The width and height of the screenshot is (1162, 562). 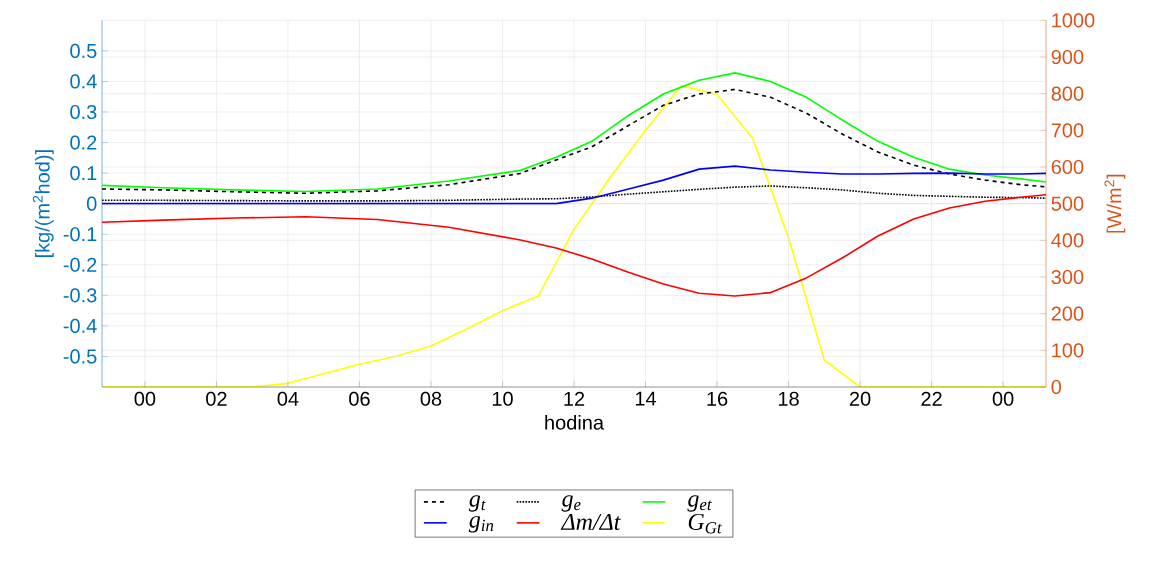 I want to click on y2-tick-label: 700, so click(x=1067, y=130).